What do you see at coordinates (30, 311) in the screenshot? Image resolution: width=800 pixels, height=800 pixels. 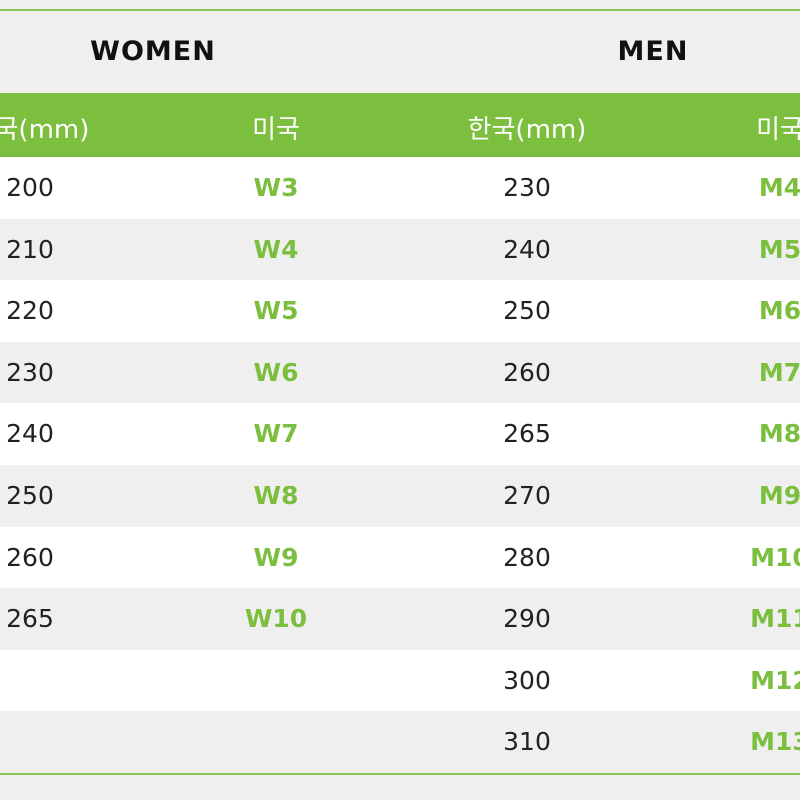 I see `length-mm: 220` at bounding box center [30, 311].